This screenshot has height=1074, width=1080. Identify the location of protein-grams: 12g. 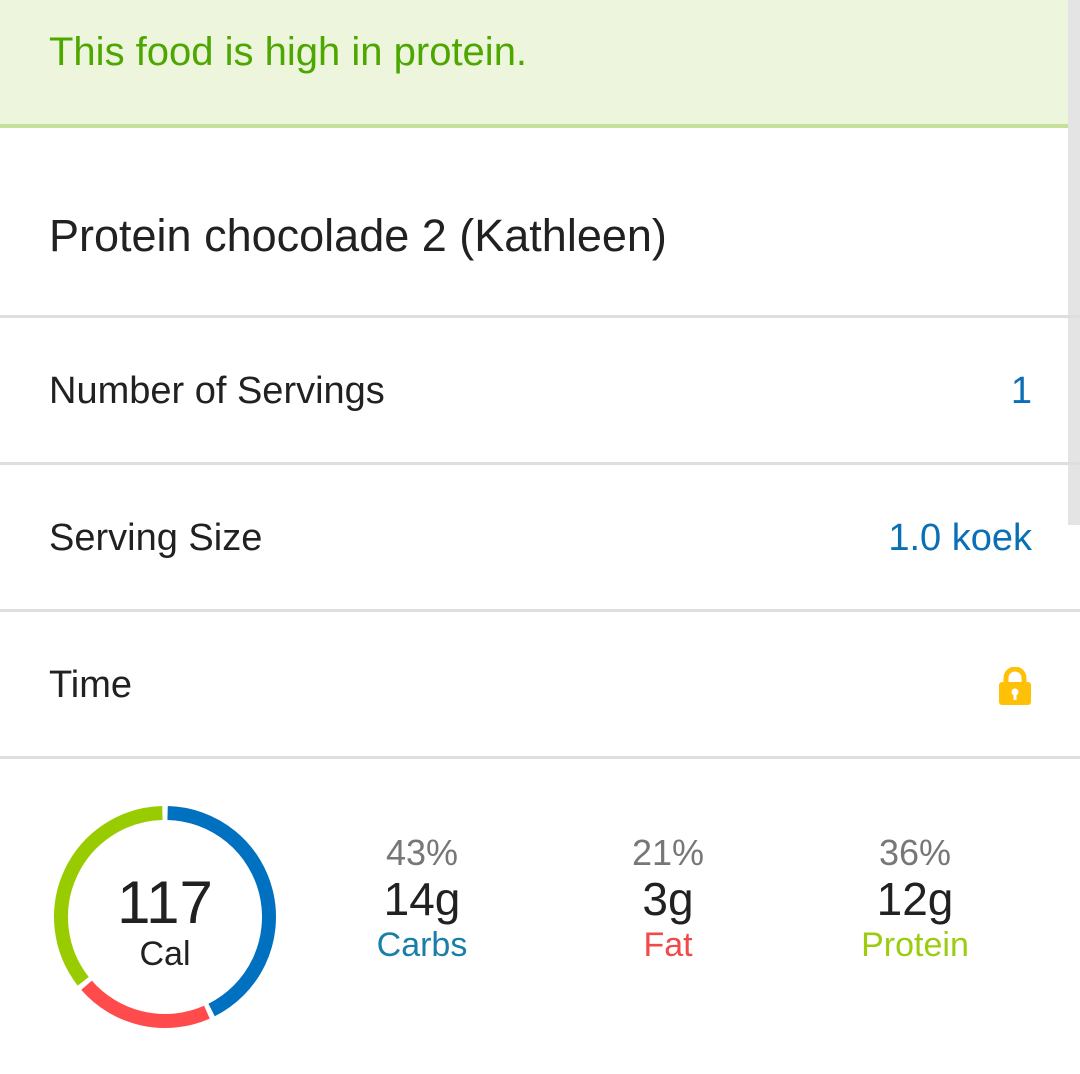
(915, 899).